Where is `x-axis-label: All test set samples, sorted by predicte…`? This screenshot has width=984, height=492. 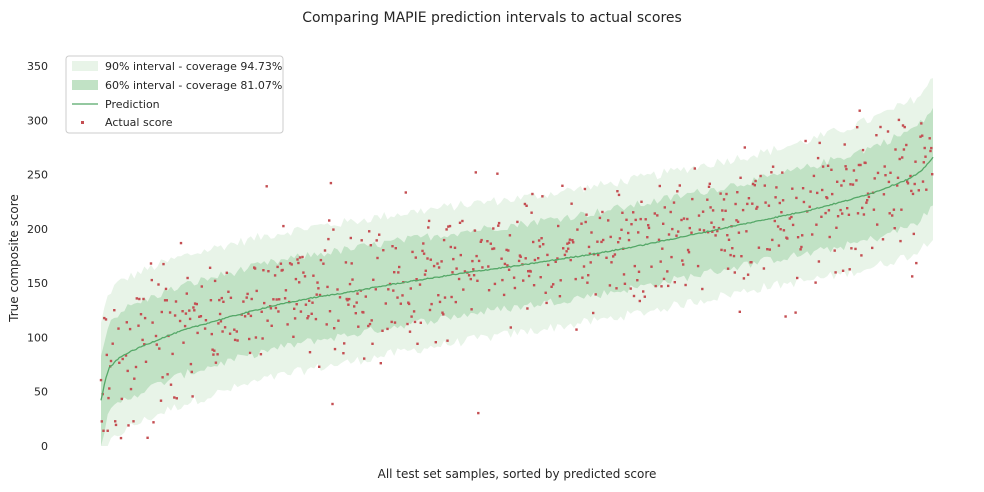
x-axis-label: All test set samples, sorted by predicte… is located at coordinates (517, 474).